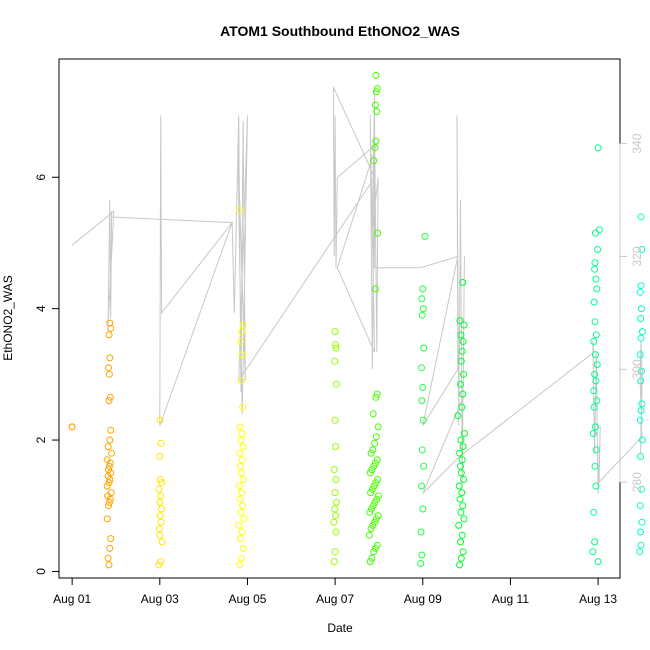  What do you see at coordinates (335, 599) in the screenshot?
I see `x-tick-label: Aug 07` at bounding box center [335, 599].